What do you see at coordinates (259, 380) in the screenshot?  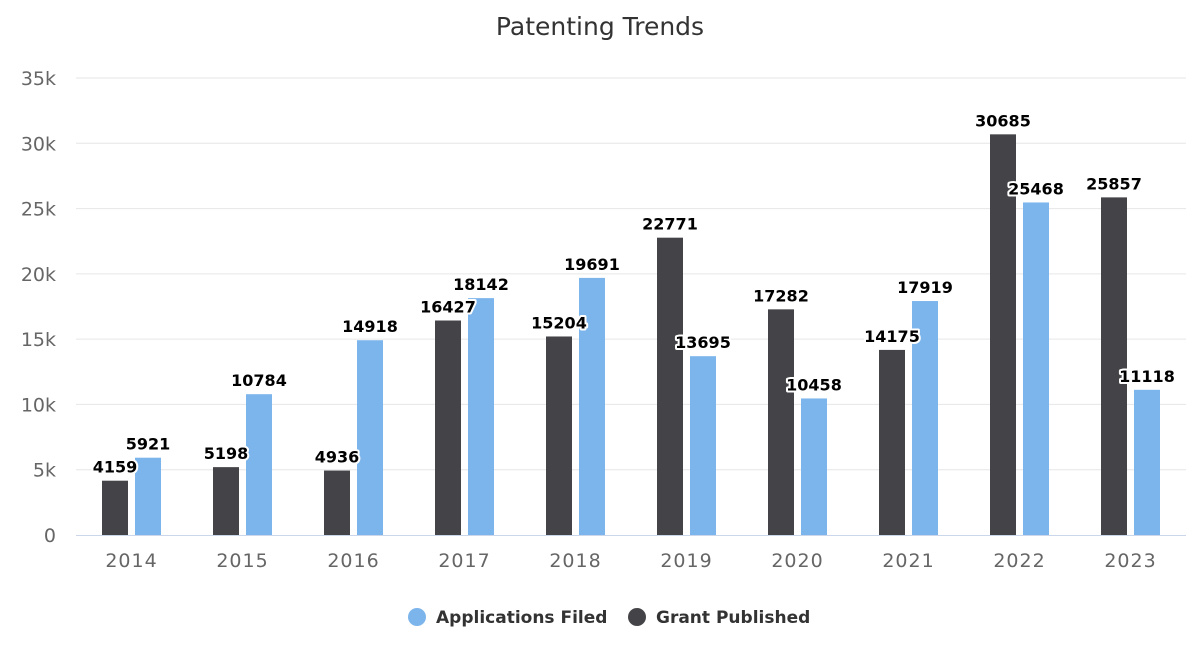 I see `data-label: 10784` at bounding box center [259, 380].